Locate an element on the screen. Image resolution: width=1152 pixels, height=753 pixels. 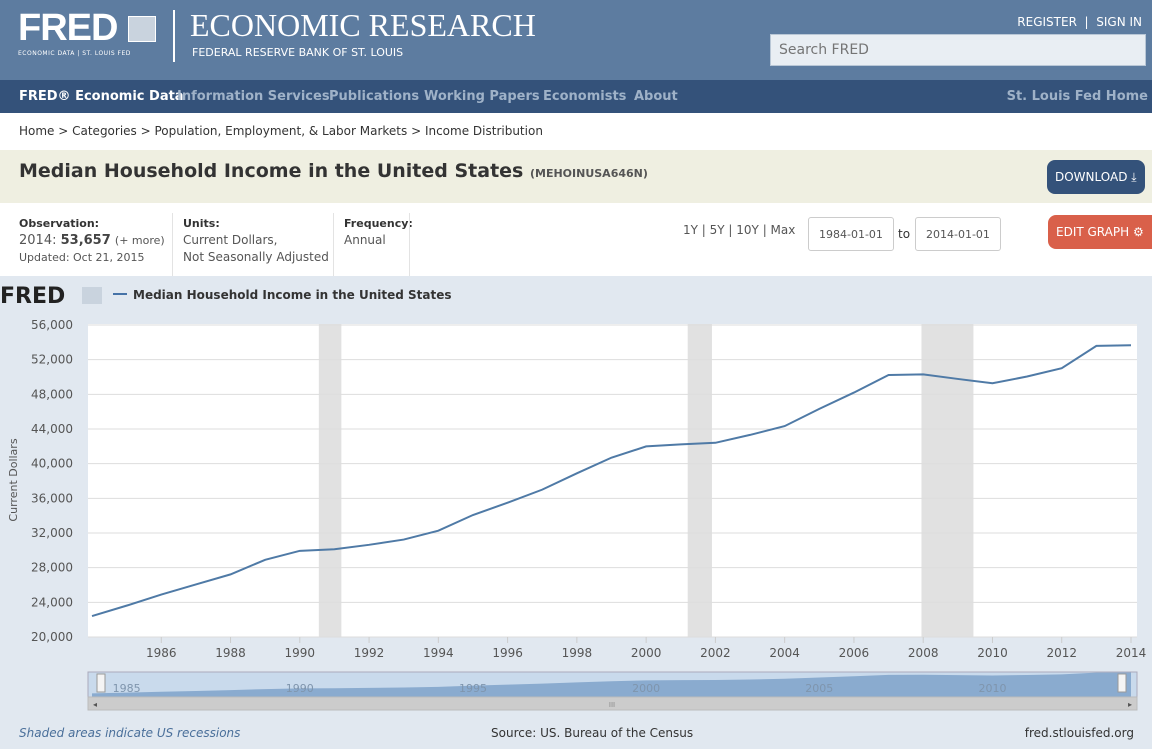
y-tick-label: 20,000 is located at coordinates (52, 637).